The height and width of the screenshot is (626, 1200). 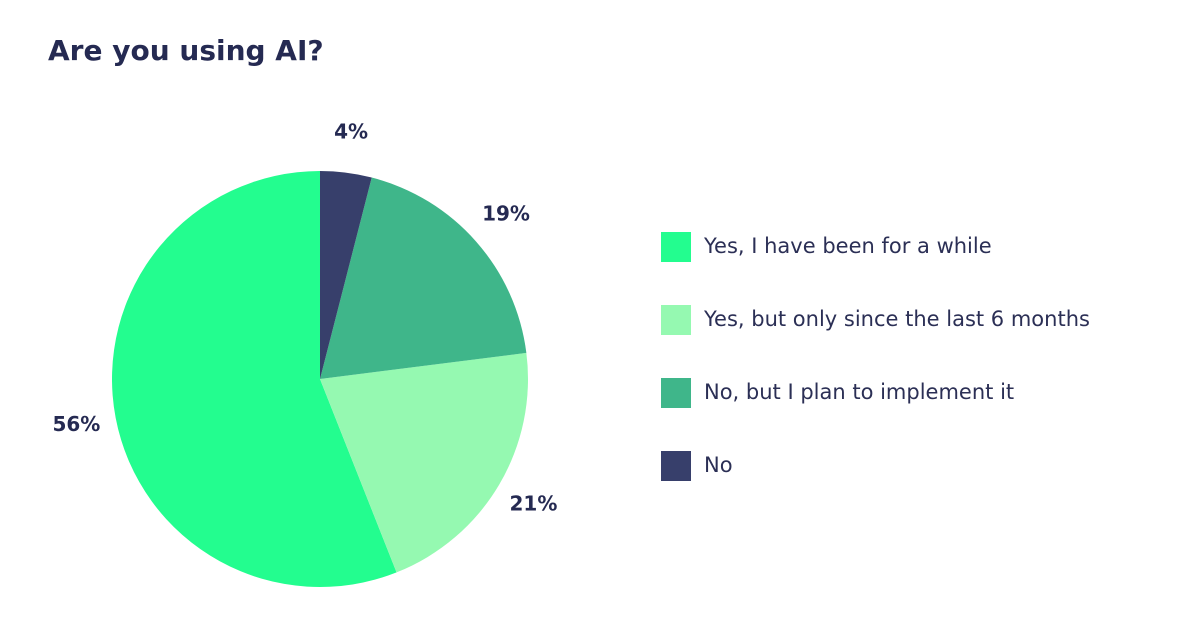 I want to click on value-label: 56%, so click(x=76, y=424).